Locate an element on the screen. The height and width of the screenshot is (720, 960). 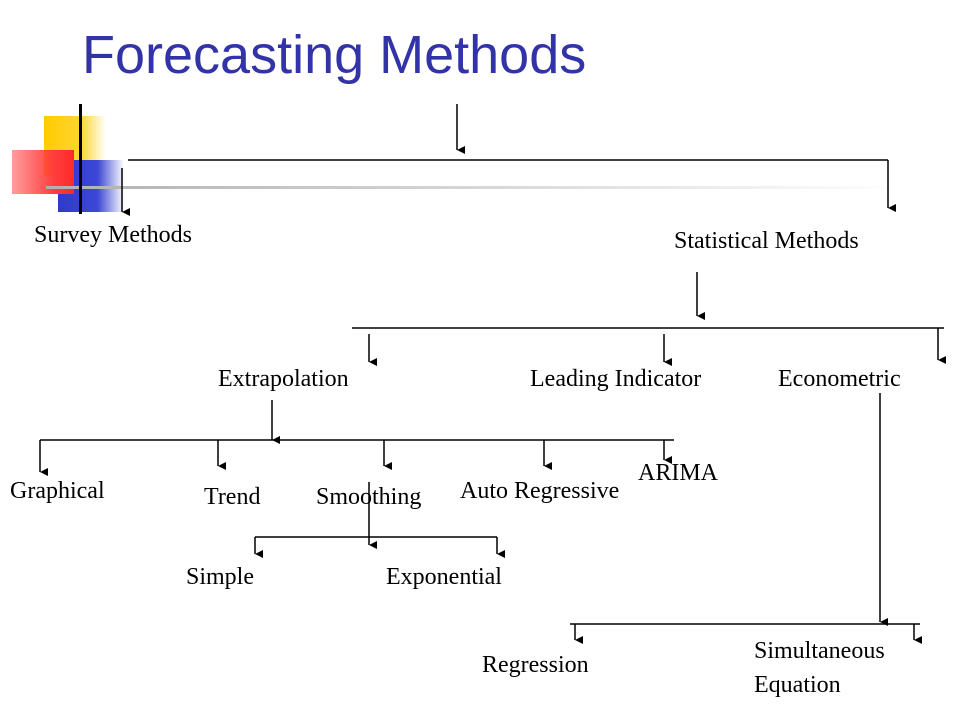
decorative-horizontal-line is located at coordinates (476, 187).